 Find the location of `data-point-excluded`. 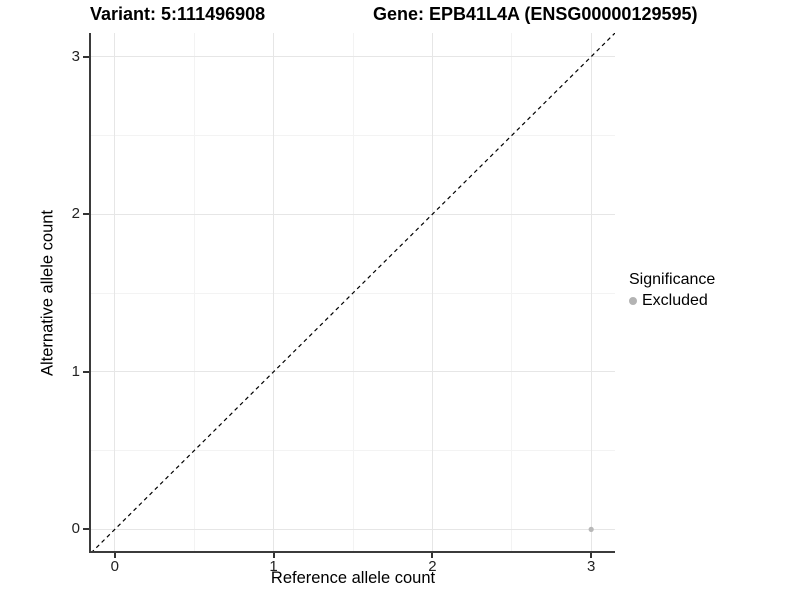

data-point-excluded is located at coordinates (591, 529).